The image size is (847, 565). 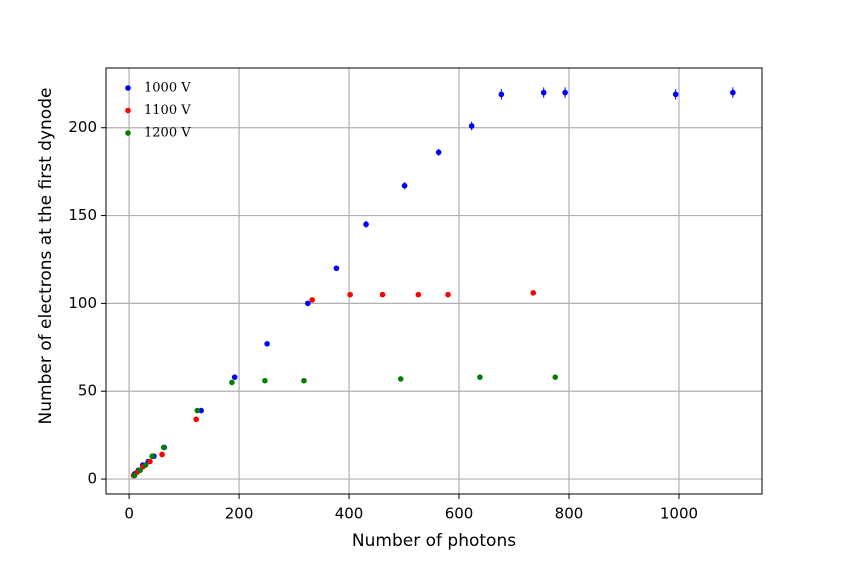 What do you see at coordinates (82, 127) in the screenshot?
I see `y-tick-label: 200` at bounding box center [82, 127].